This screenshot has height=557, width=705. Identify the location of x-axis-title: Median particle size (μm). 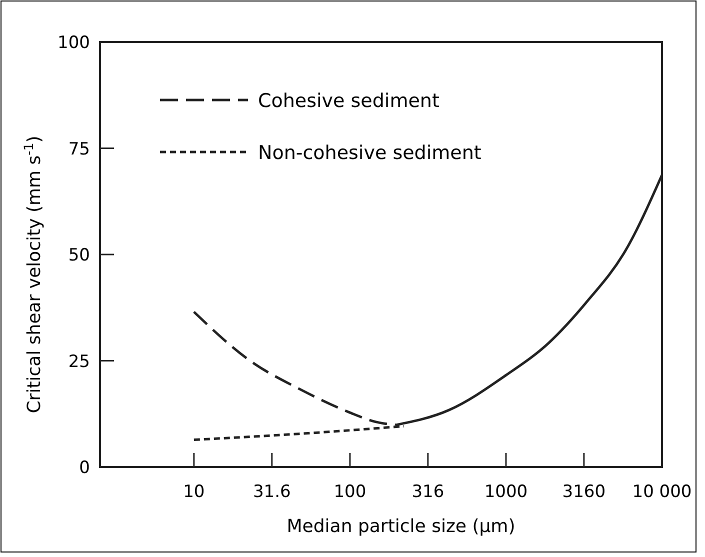
(401, 526).